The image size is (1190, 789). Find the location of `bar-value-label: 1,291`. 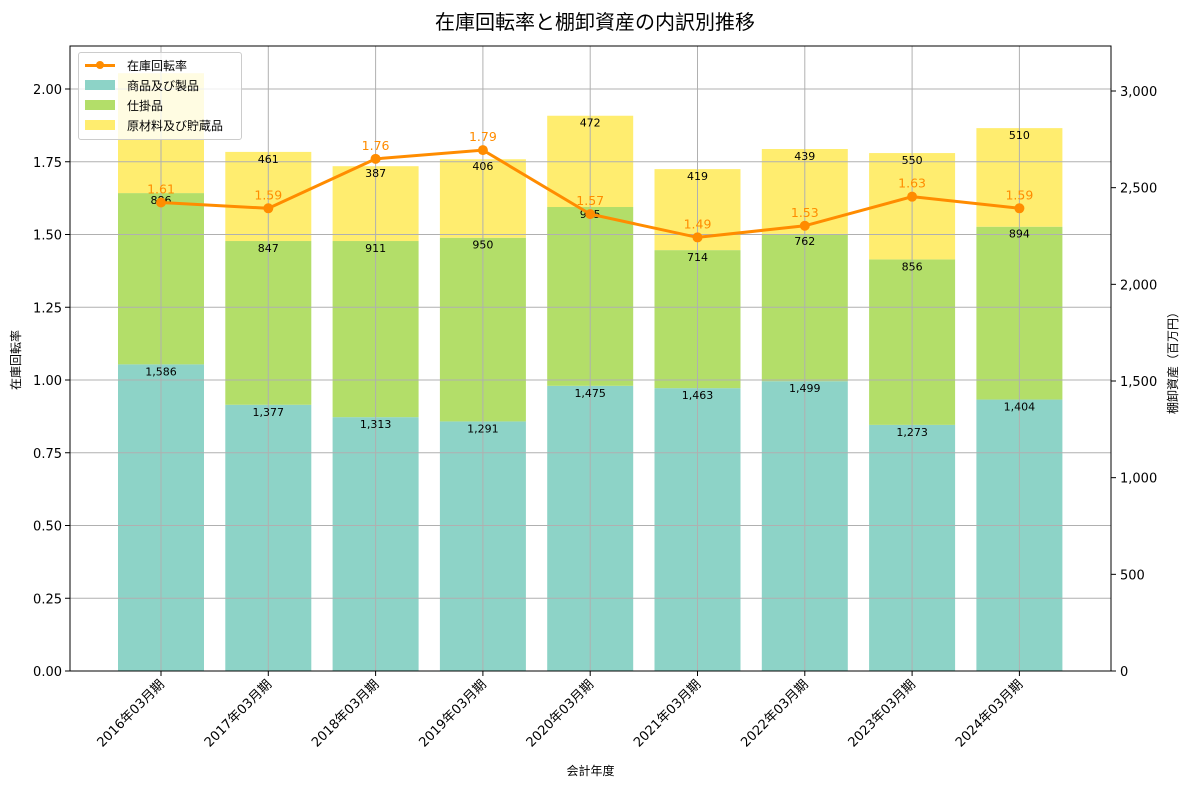

bar-value-label: 1,291 is located at coordinates (483, 428).